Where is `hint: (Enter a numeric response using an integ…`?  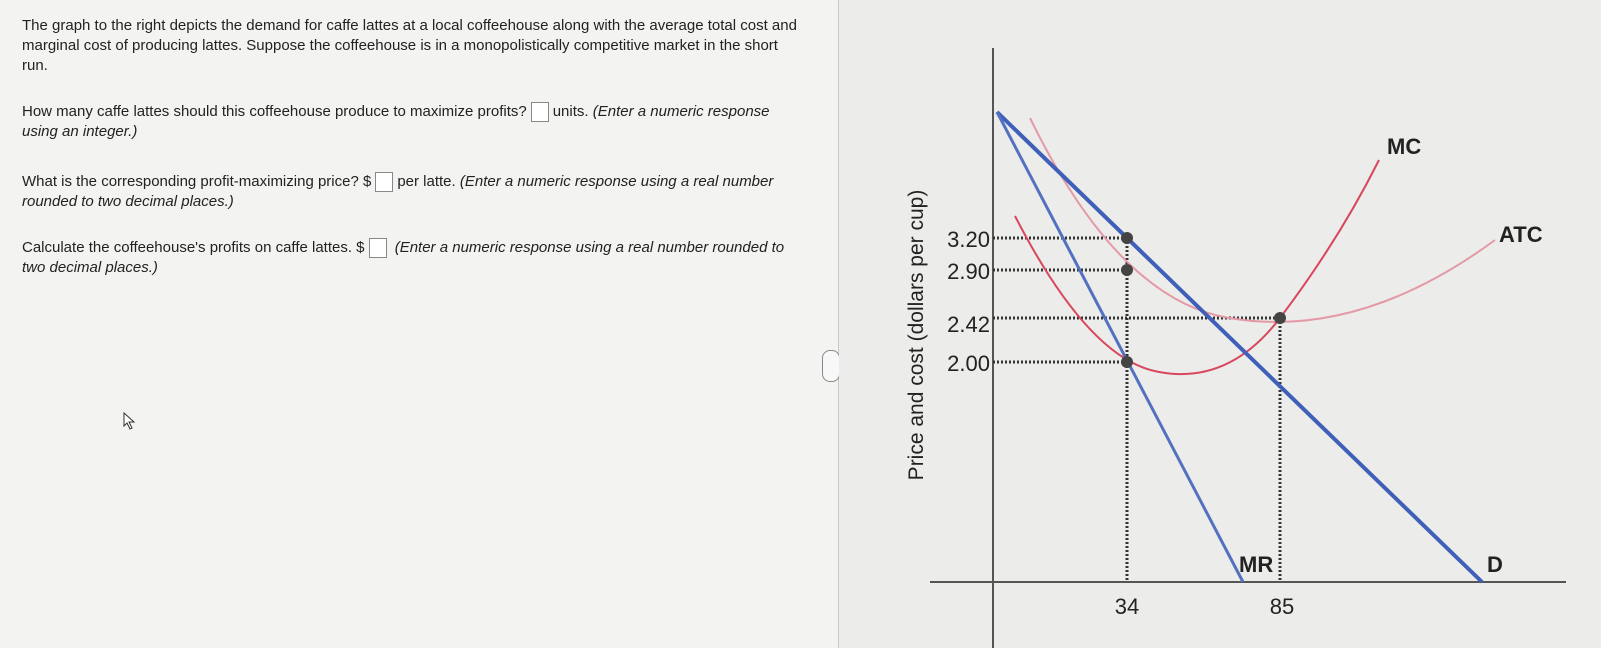 hint: (Enter a numeric response using an integ… is located at coordinates (396, 122).